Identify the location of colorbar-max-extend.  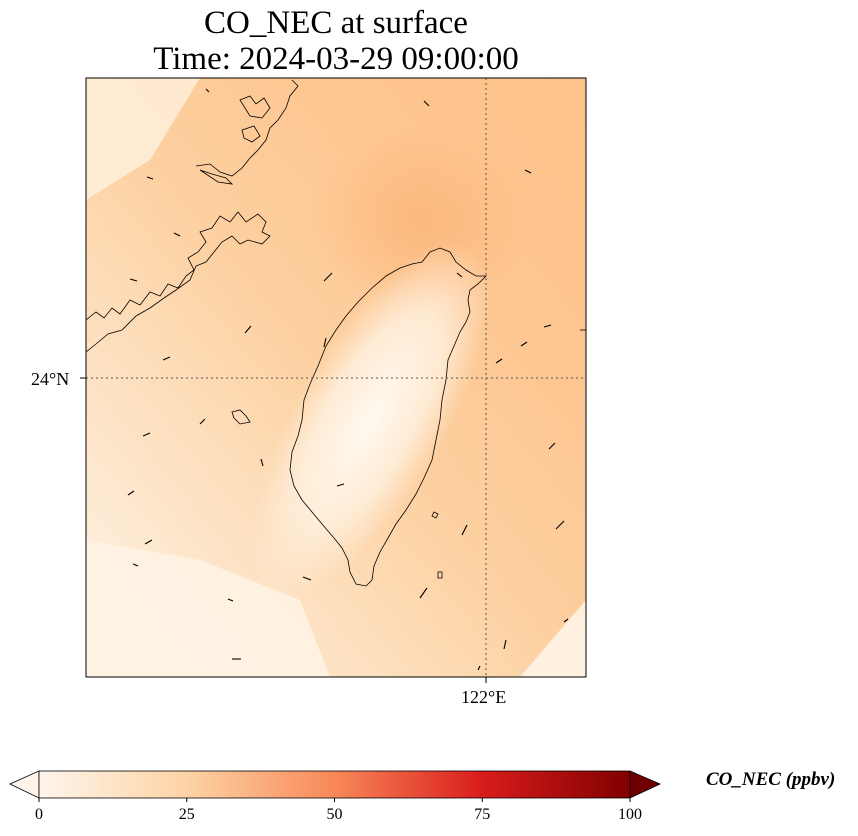
(645, 784).